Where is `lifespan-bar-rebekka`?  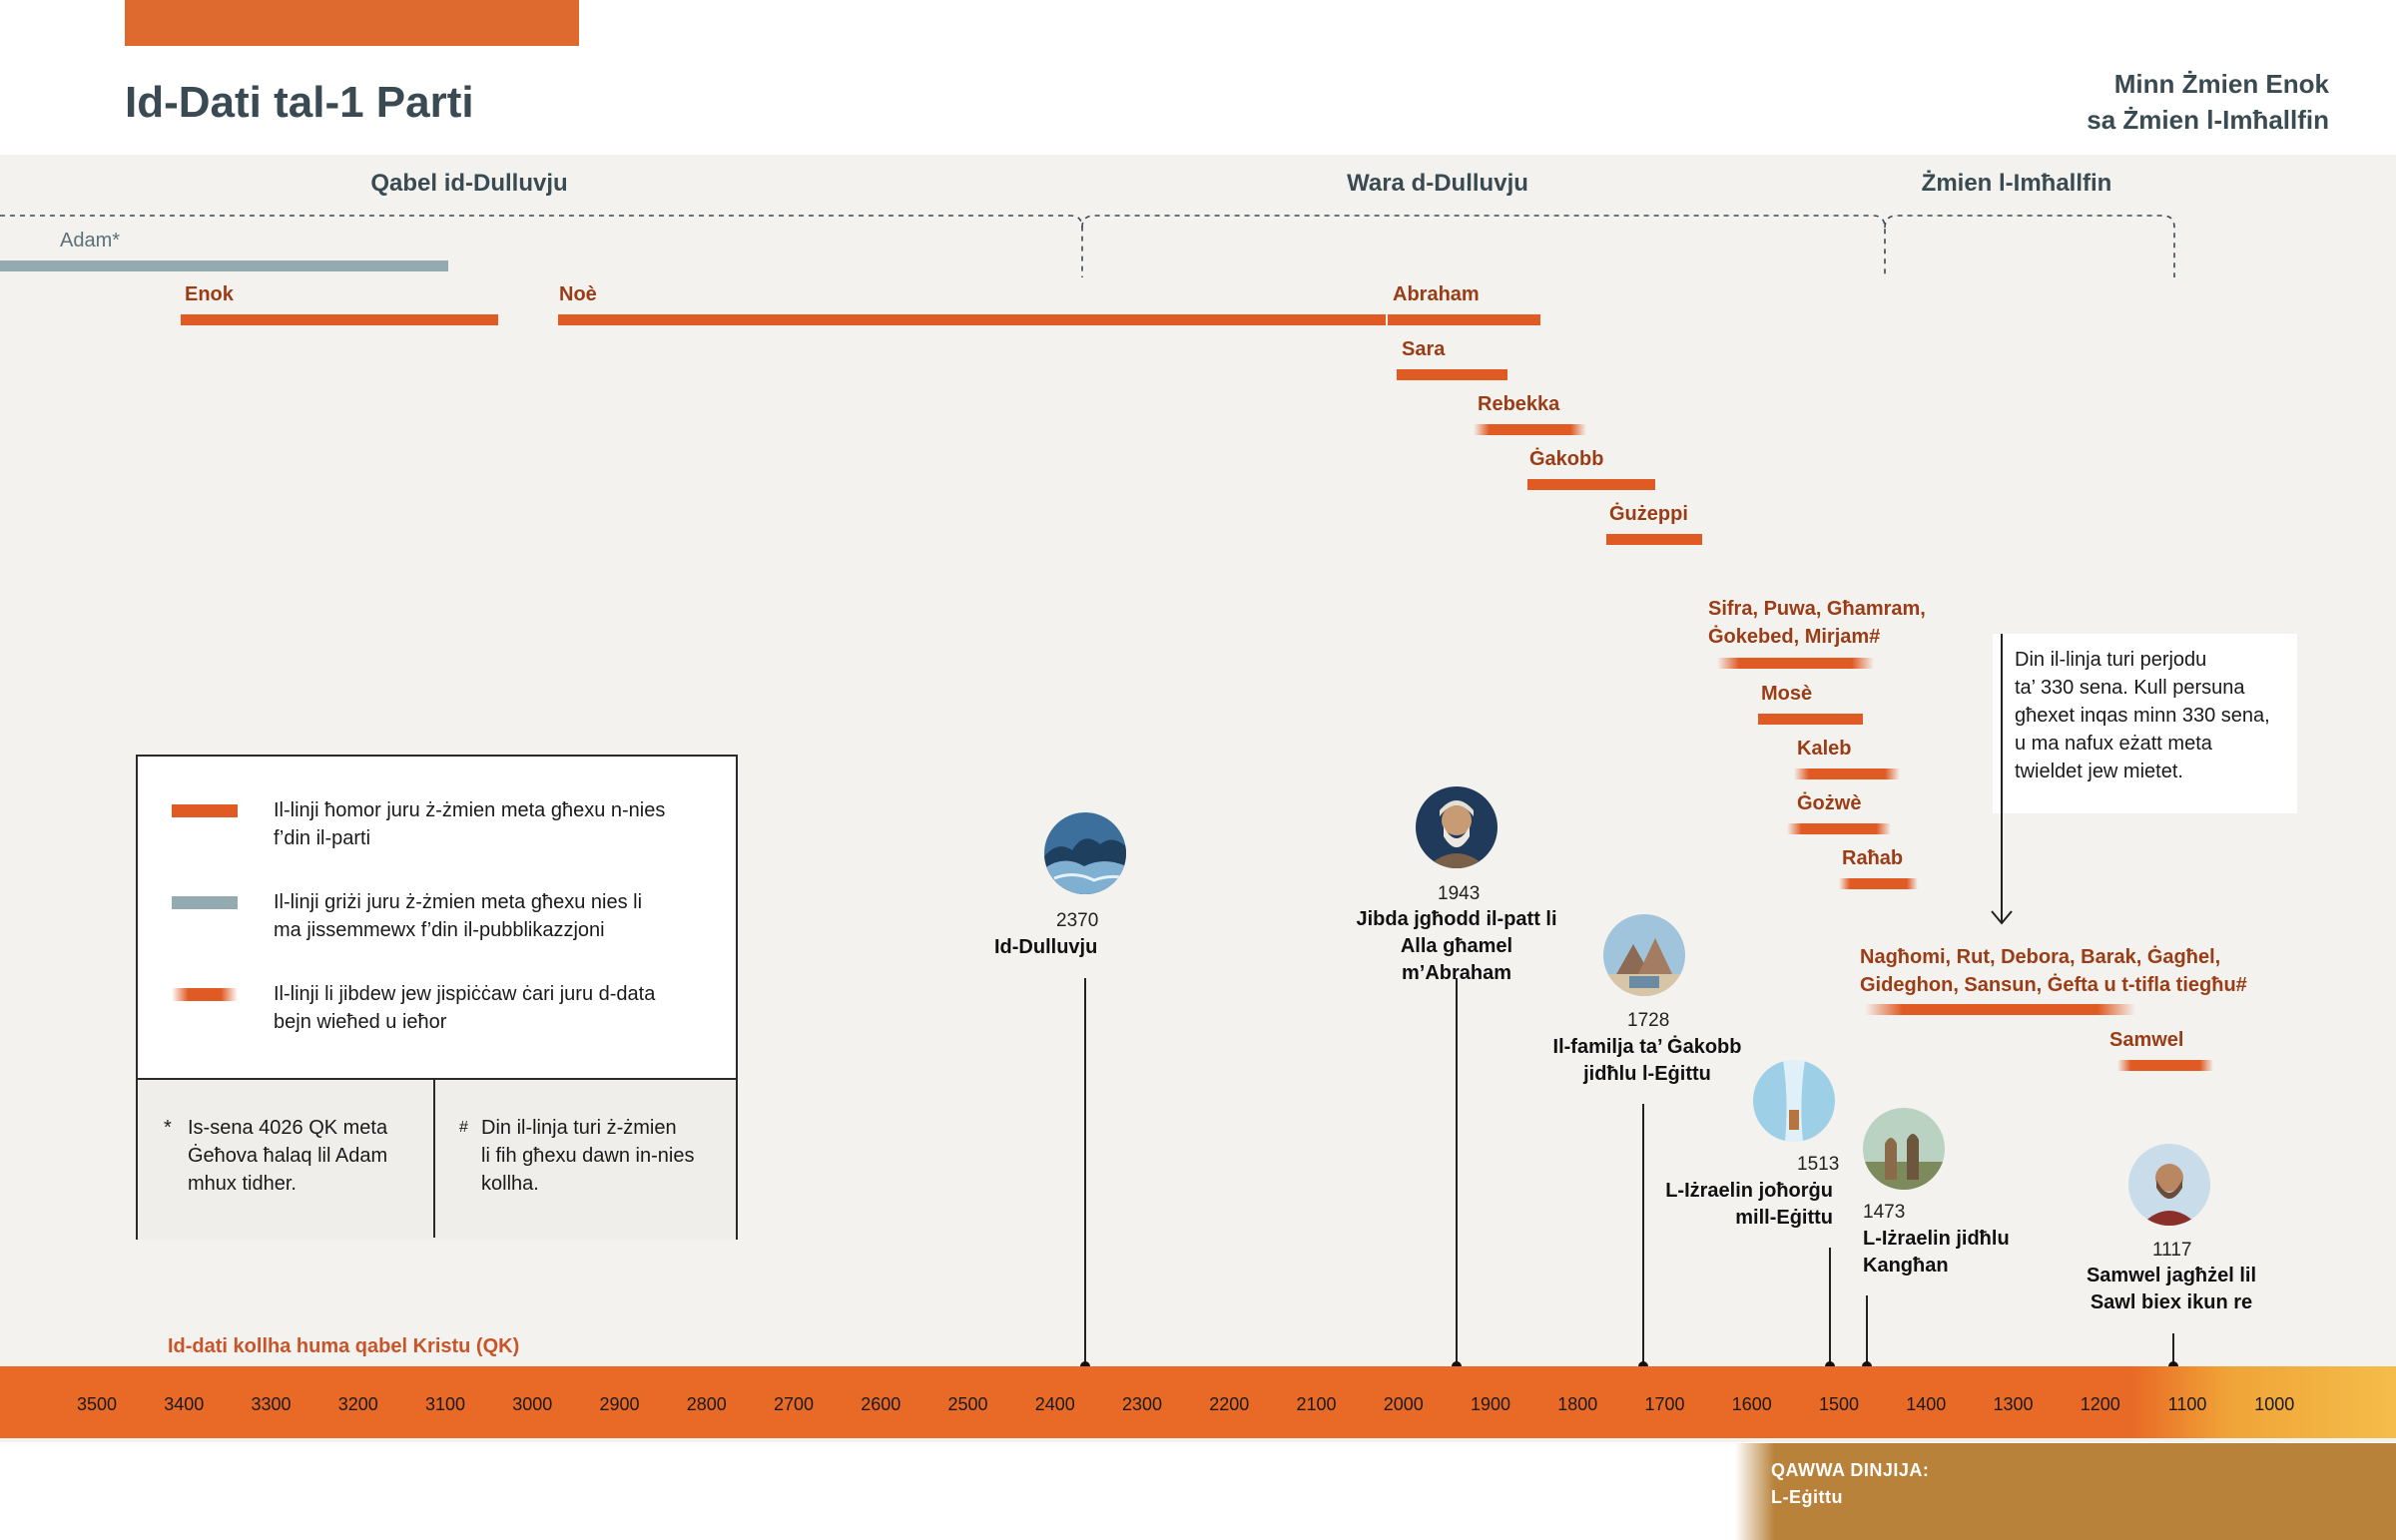 lifespan-bar-rebekka is located at coordinates (1529, 429).